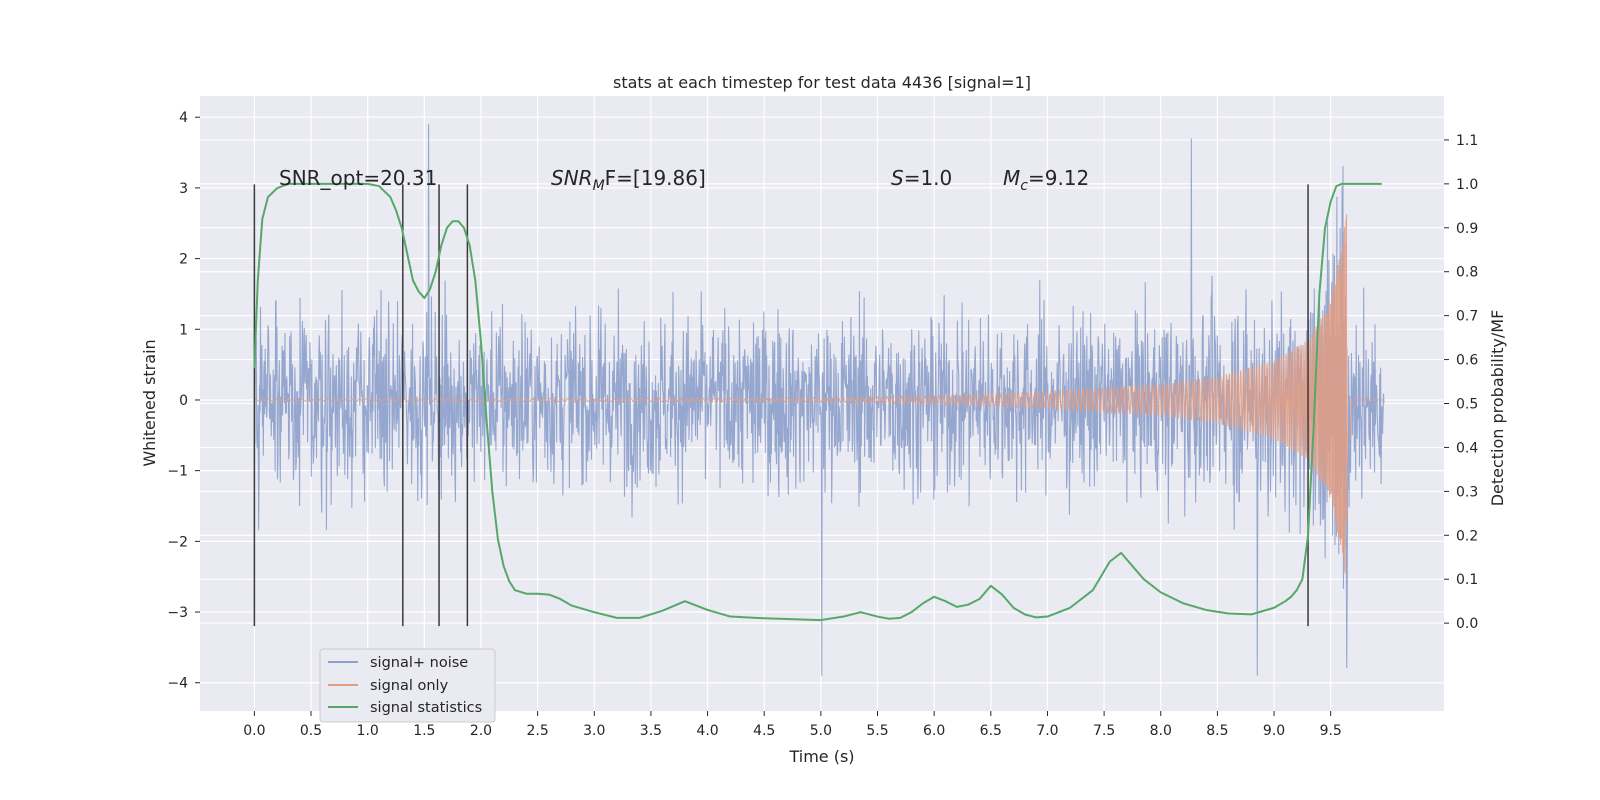 The height and width of the screenshot is (800, 1600). I want to click on y-tick-label-2: 2, so click(183, 260).